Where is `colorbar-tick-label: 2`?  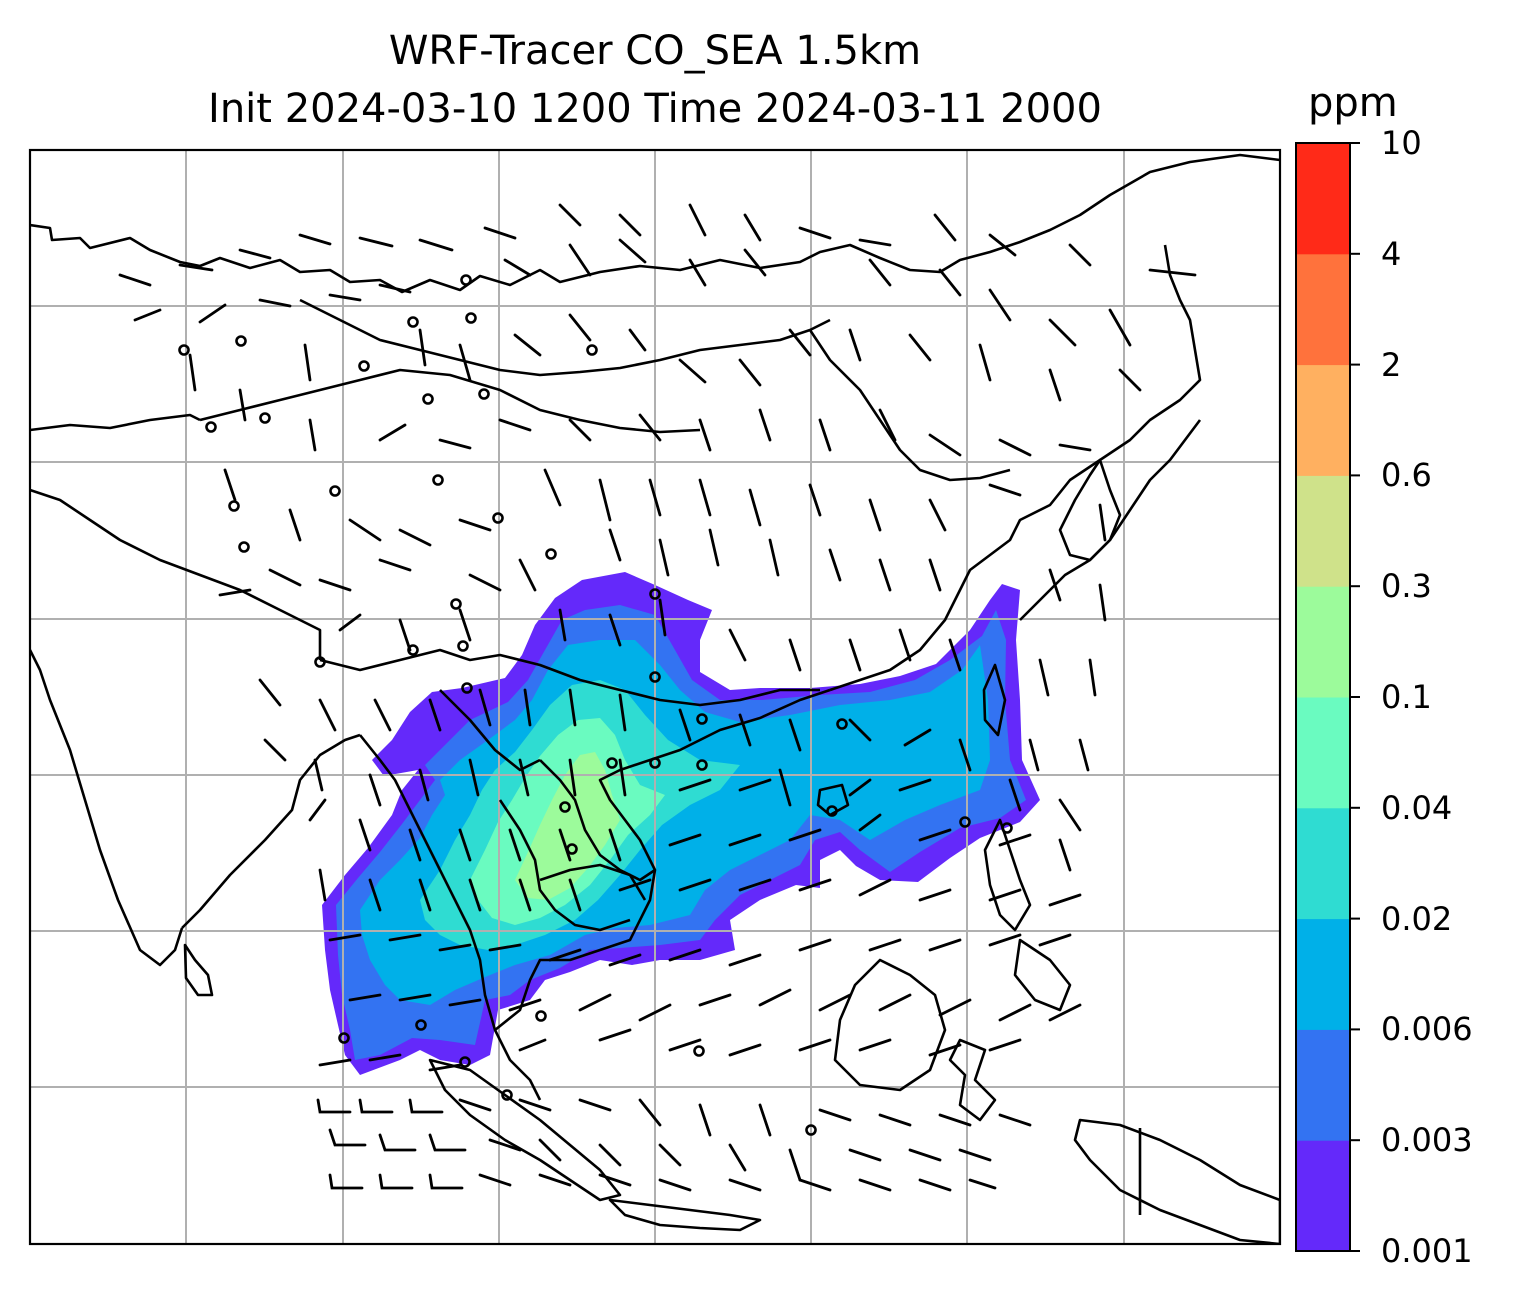 colorbar-tick-label: 2 is located at coordinates (1391, 364).